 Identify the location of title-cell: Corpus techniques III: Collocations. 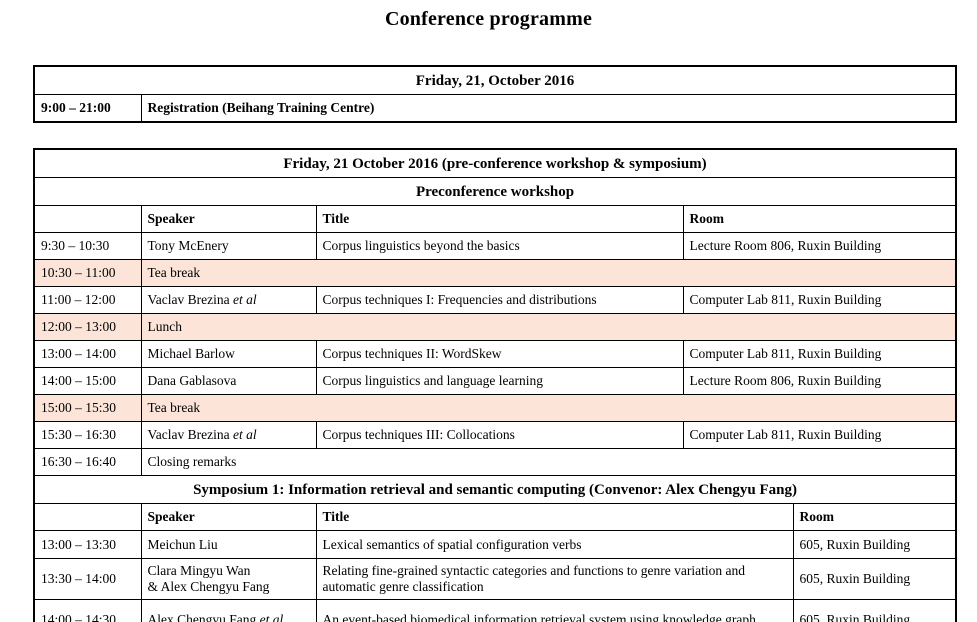
(499, 435).